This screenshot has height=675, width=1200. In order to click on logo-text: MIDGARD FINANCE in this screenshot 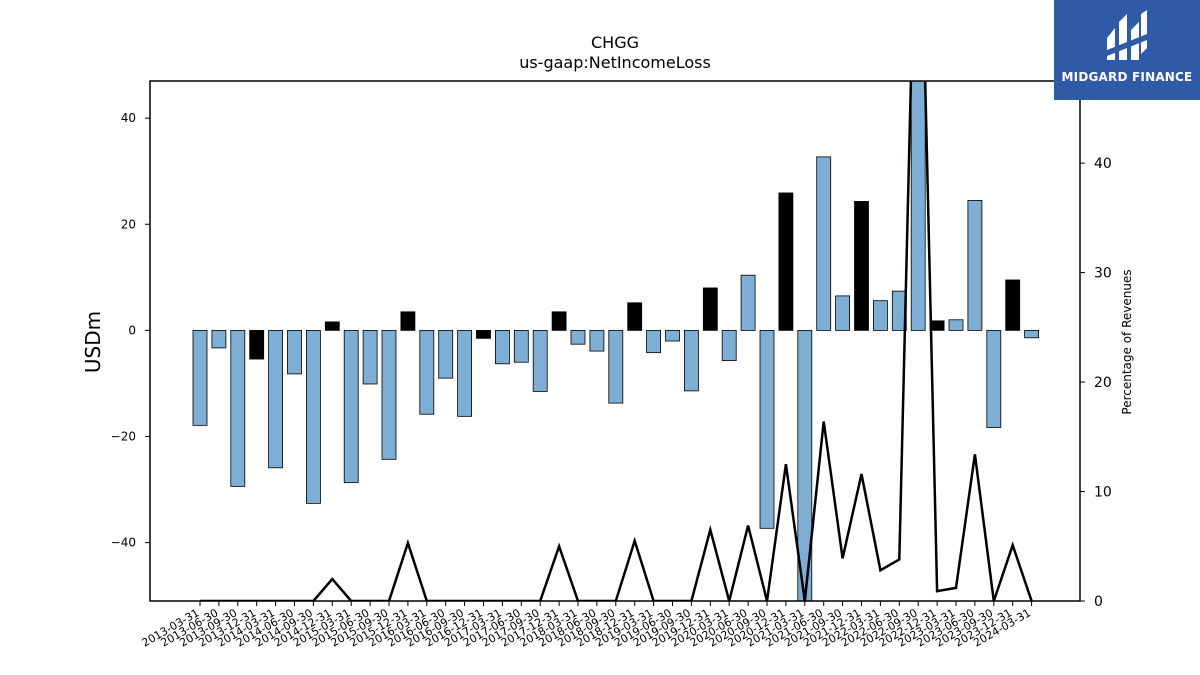, I will do `click(1127, 77)`.